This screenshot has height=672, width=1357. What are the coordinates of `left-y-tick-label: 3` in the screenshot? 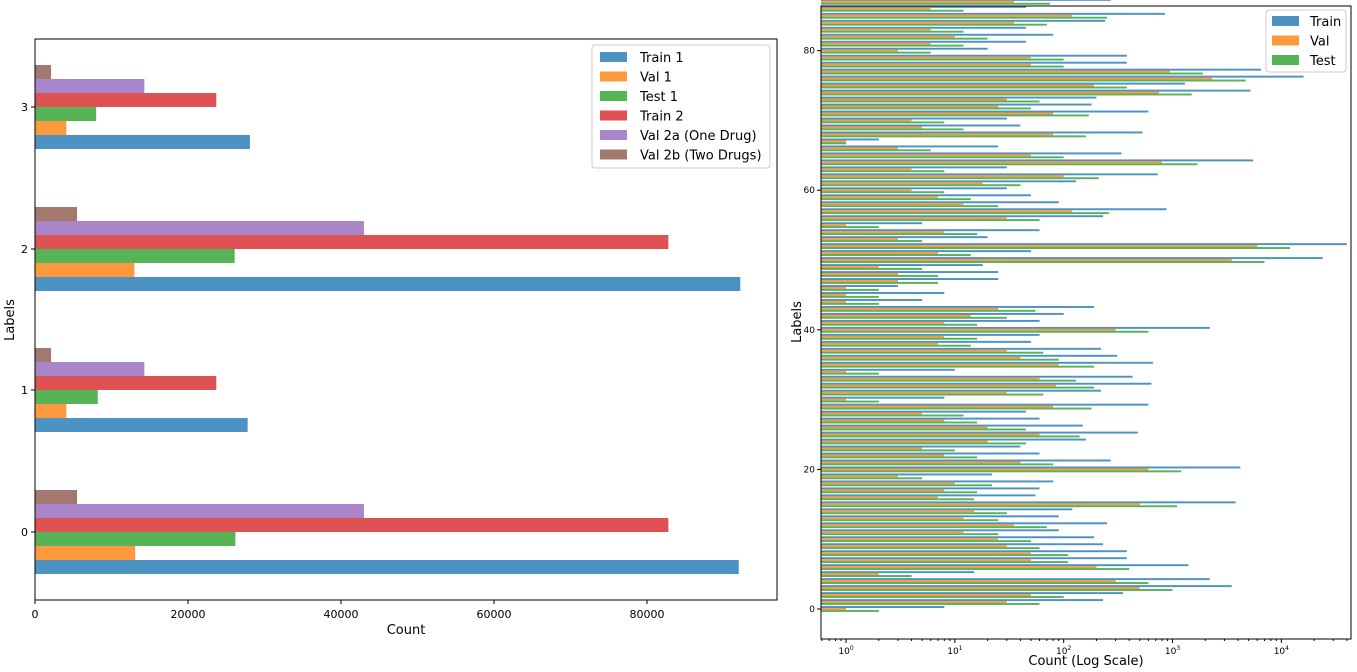 It's located at (24, 107).